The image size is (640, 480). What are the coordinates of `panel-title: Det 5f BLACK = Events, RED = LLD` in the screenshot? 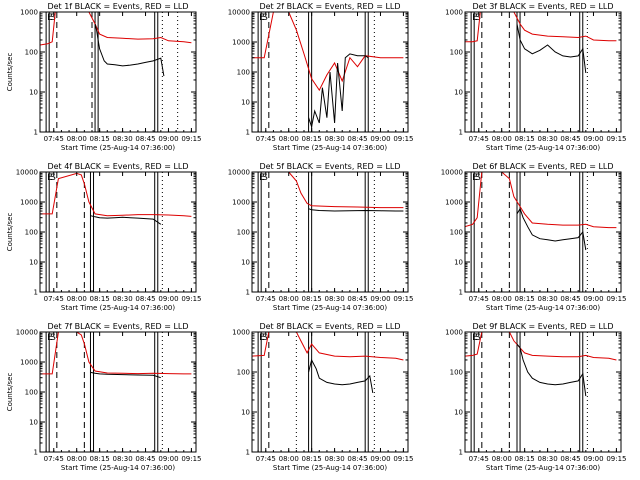 It's located at (329, 166).